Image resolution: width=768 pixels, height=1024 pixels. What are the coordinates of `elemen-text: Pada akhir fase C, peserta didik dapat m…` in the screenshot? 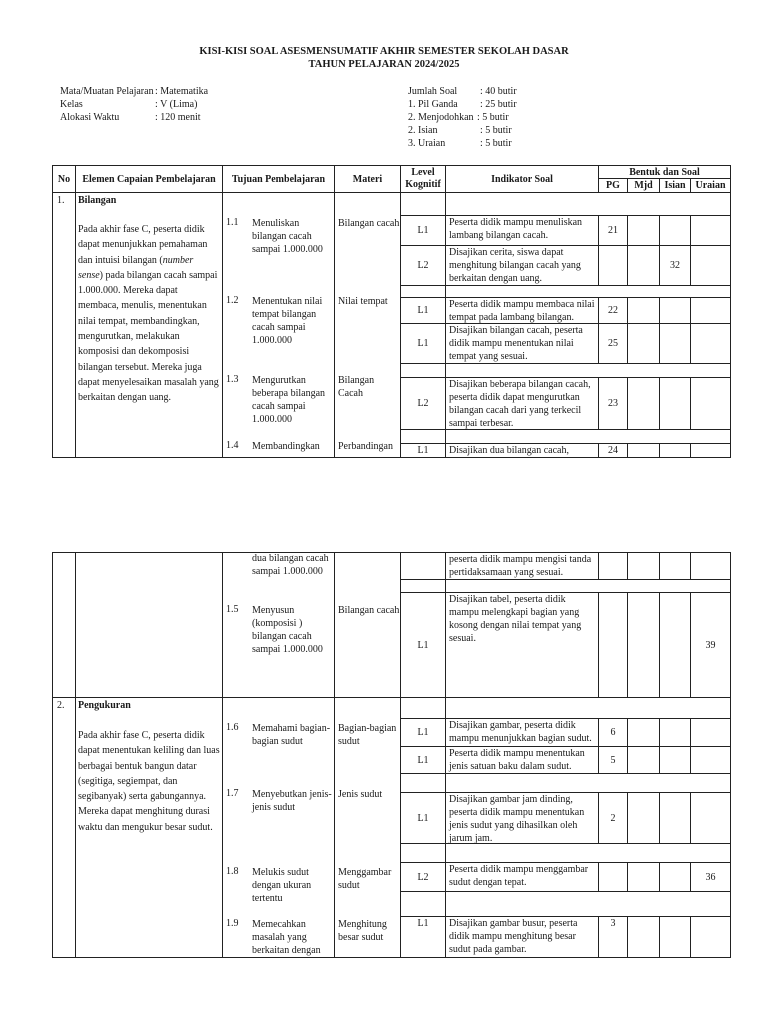 It's located at (143, 245).